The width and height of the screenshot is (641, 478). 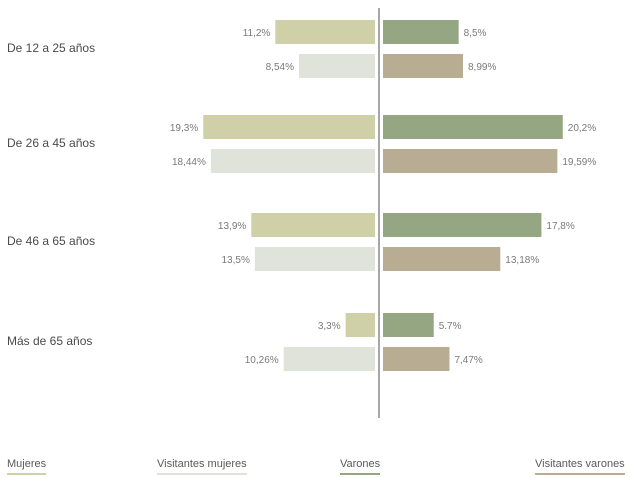 I want to click on bar-s3-c3, so click(x=416, y=359).